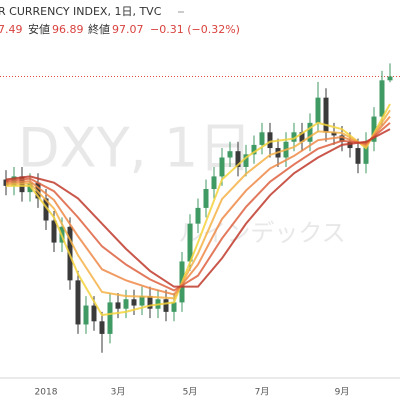 This screenshot has height=400, width=400. Describe the element at coordinates (342, 392) in the screenshot. I see `x-tick-label: 9月` at that location.